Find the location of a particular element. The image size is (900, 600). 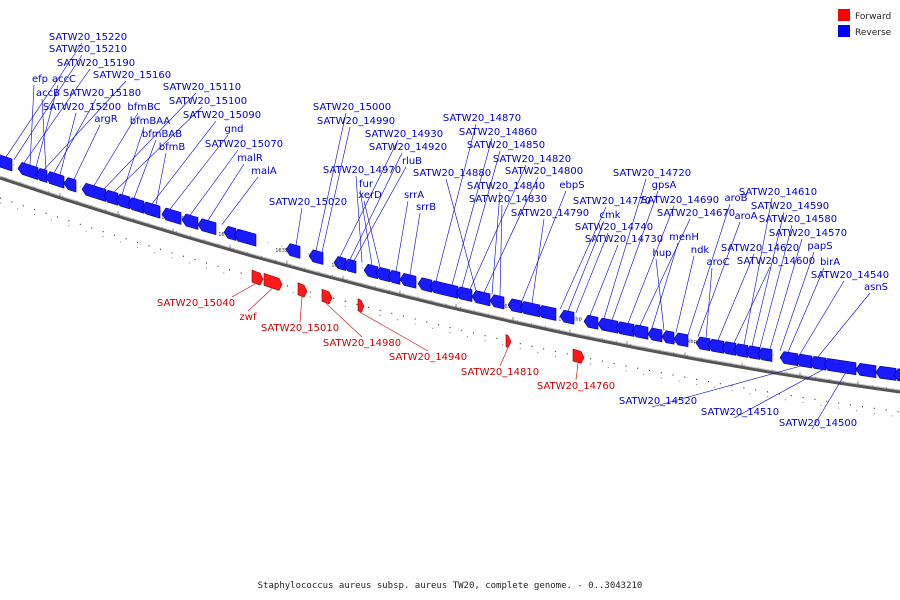

legend-reverse-label: Reverse is located at coordinates (873, 33).